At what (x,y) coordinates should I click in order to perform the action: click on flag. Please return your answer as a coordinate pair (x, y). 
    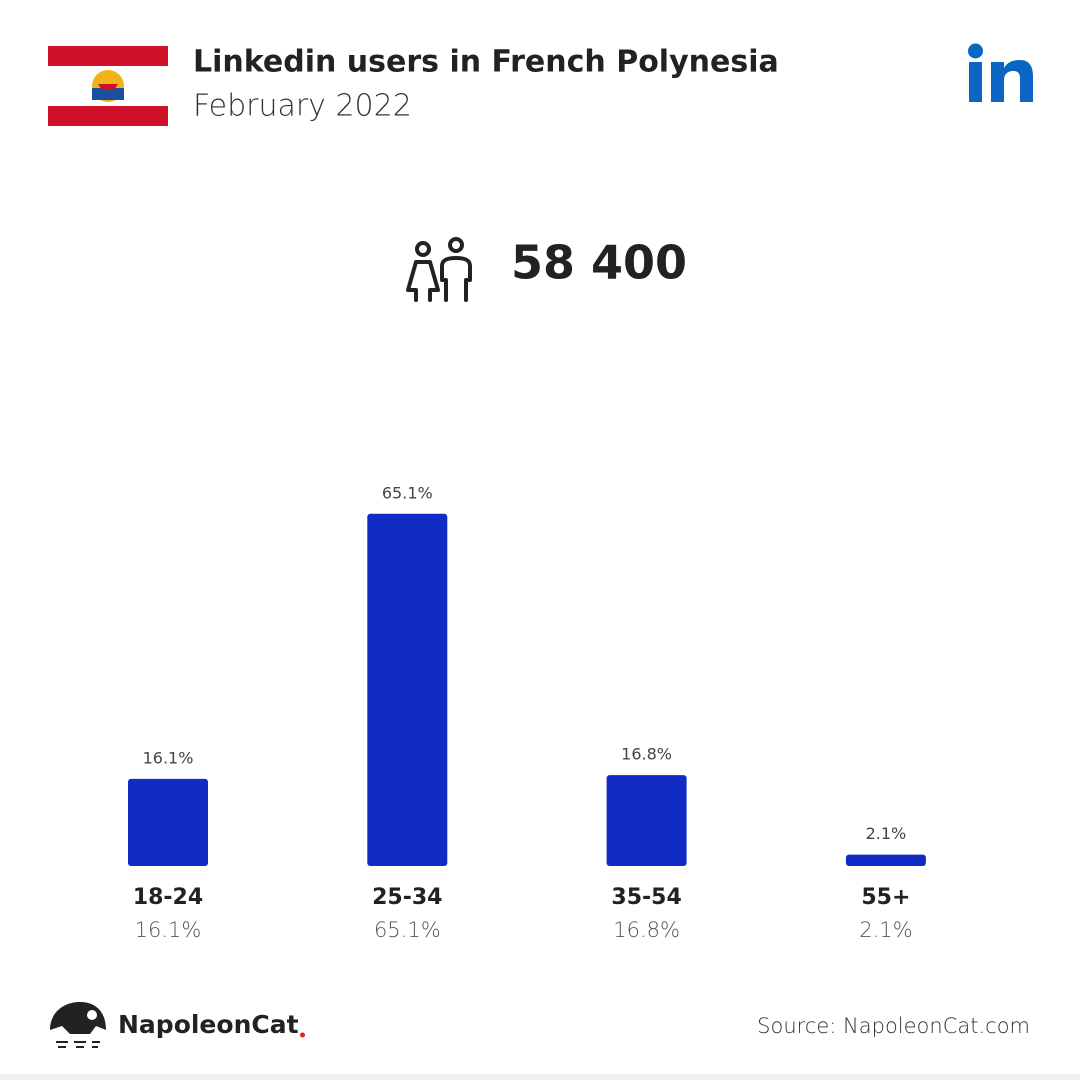
    Looking at the image, I should click on (108, 86).